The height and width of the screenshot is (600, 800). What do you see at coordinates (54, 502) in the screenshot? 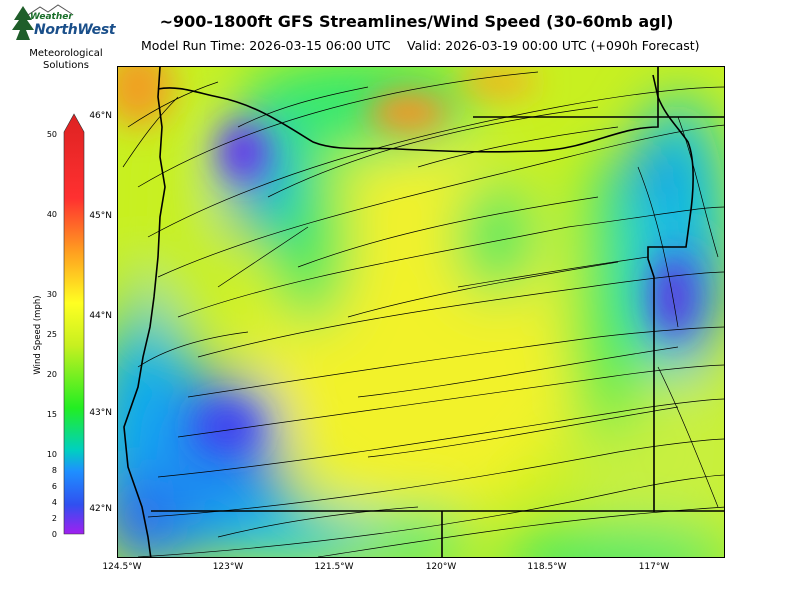
I see `cbar-tick-4: 4` at bounding box center [54, 502].